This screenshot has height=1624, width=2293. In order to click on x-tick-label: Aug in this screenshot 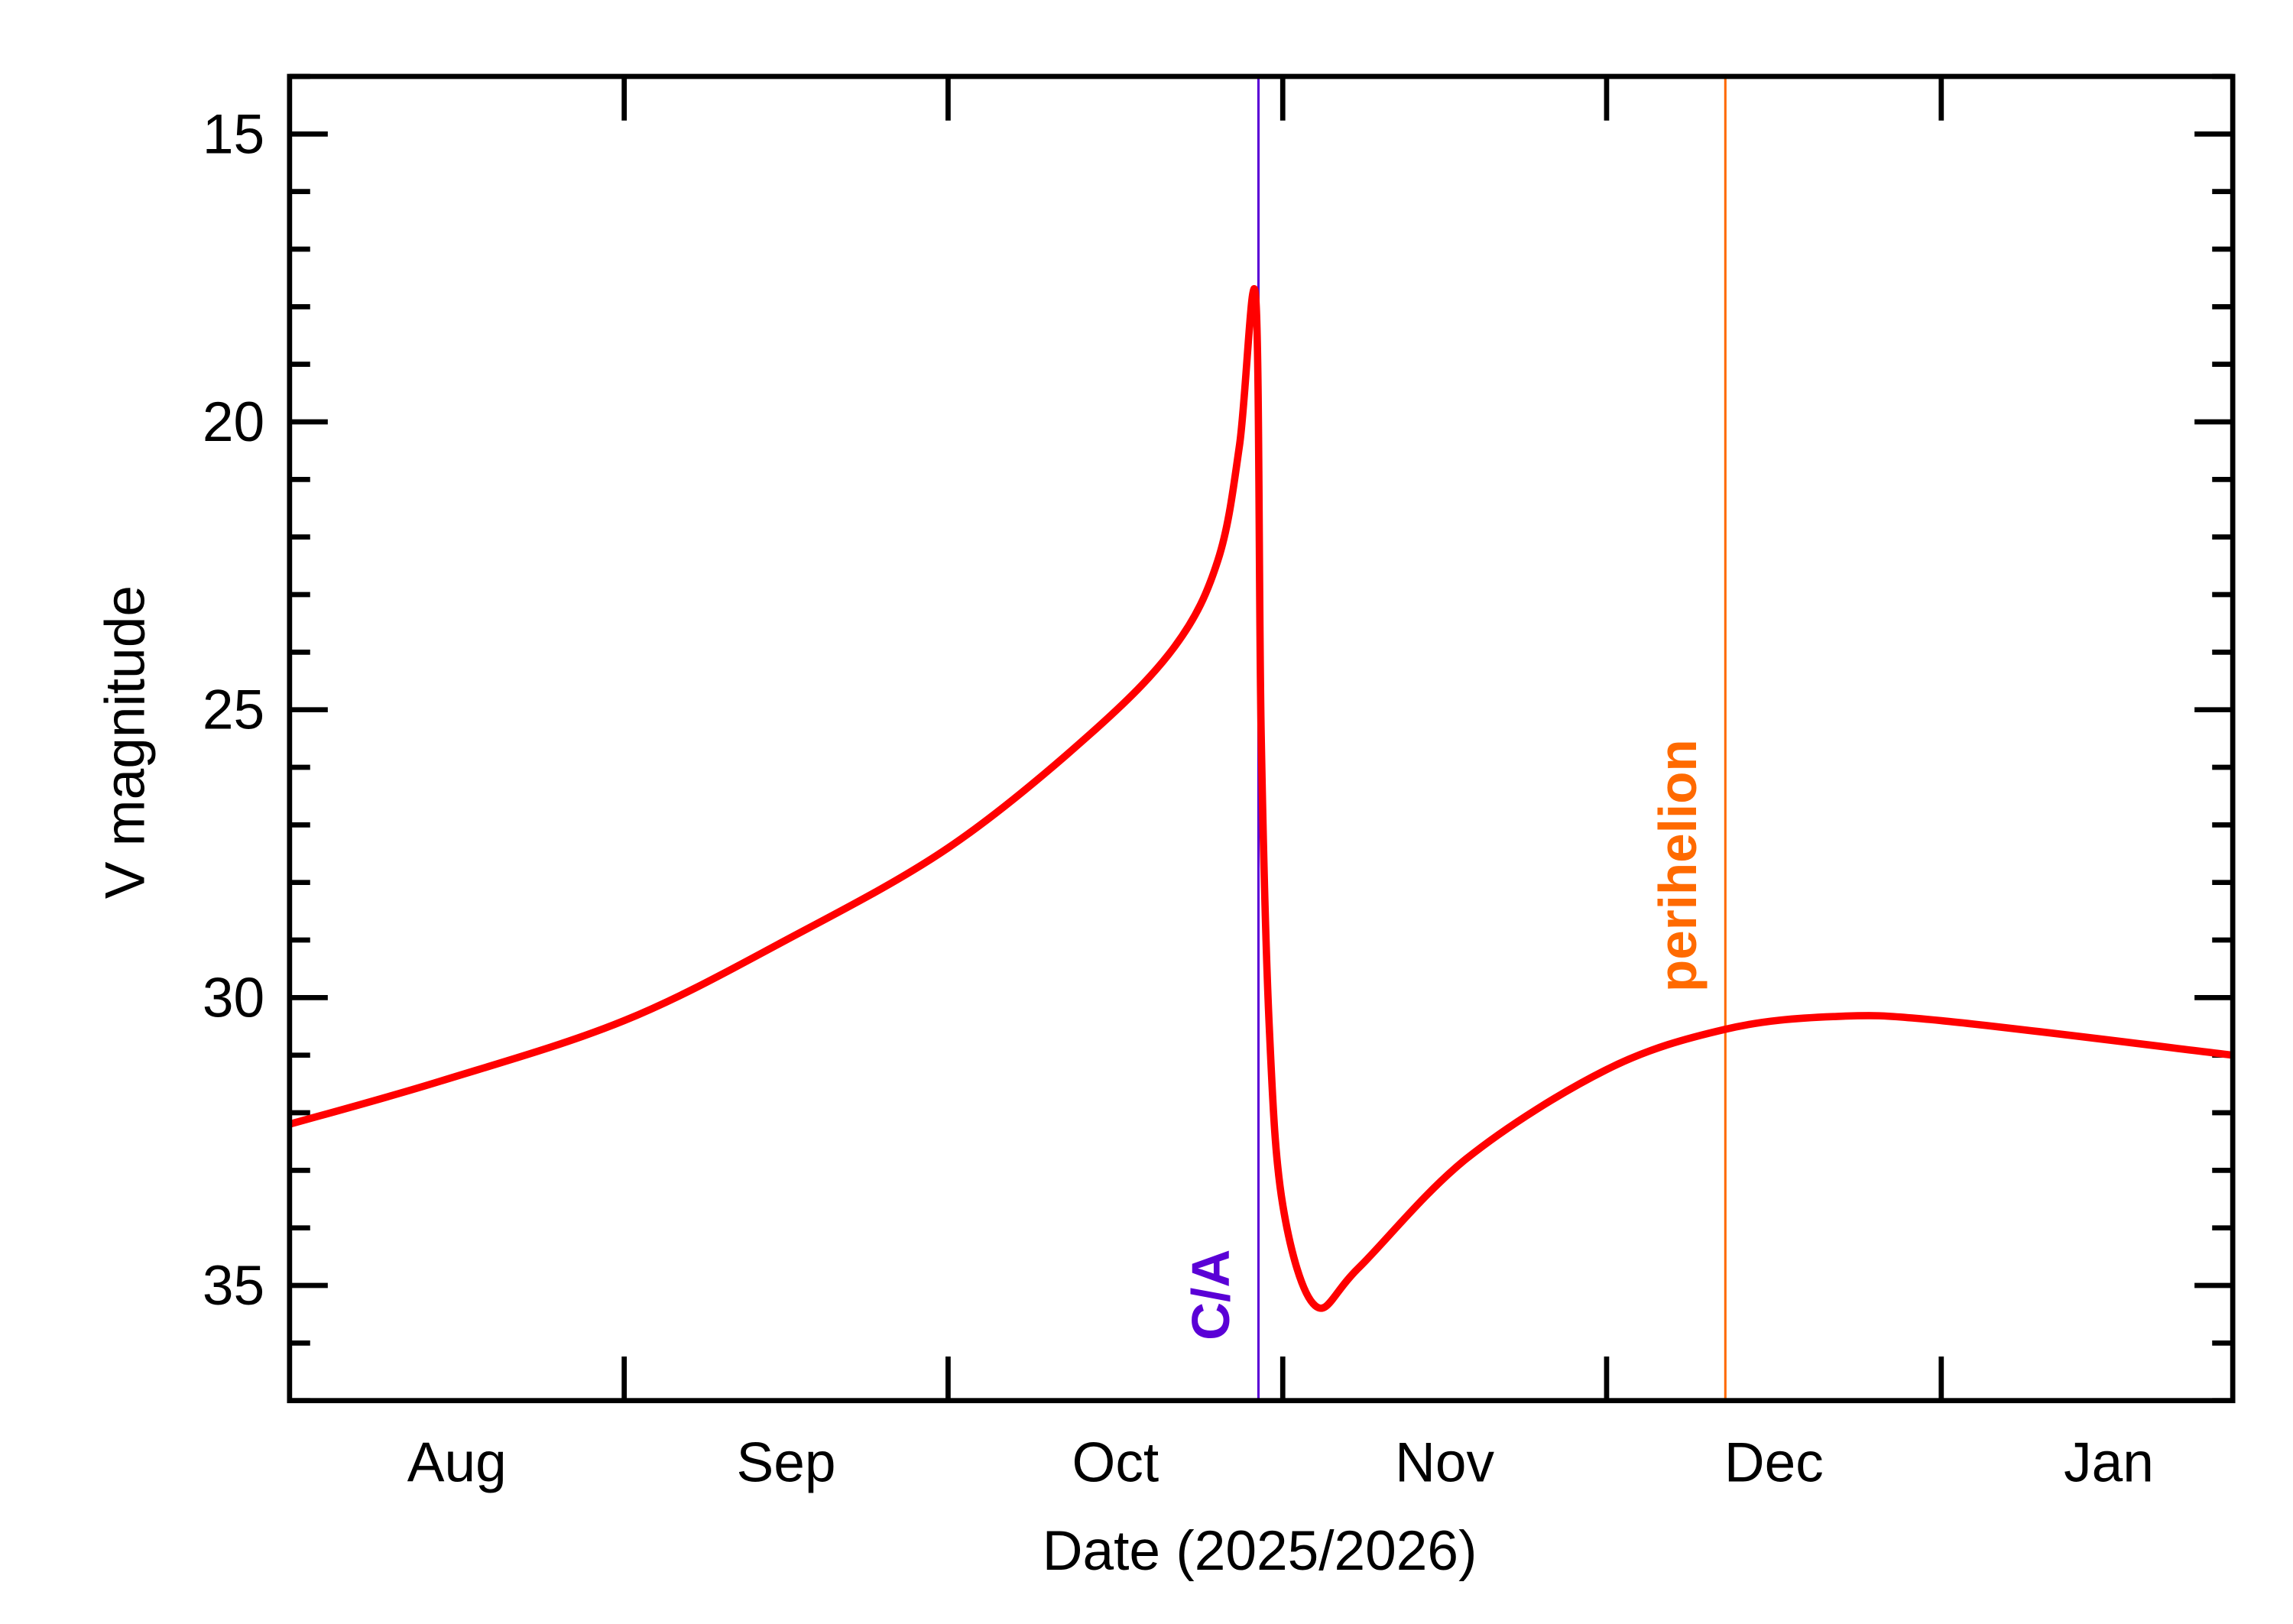, I will do `click(457, 1462)`.